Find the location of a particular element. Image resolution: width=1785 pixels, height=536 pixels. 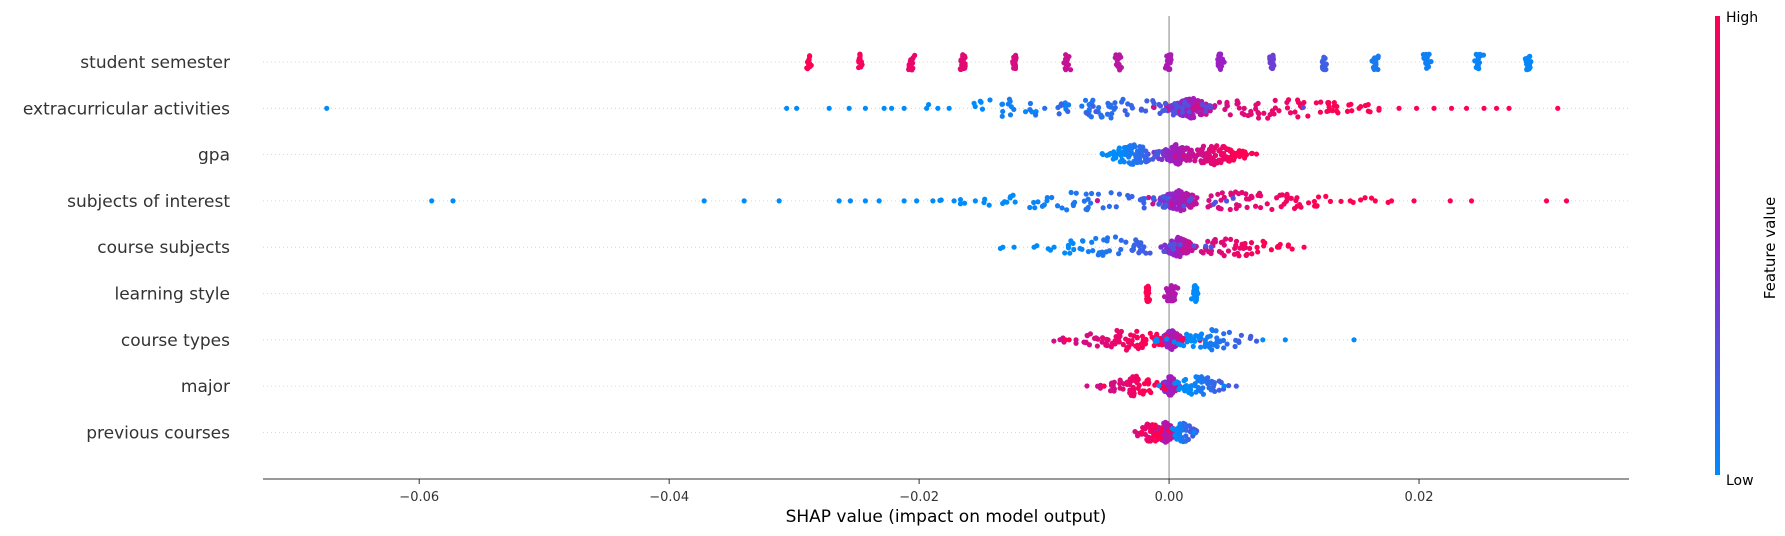

feature-label: subjects of interest is located at coordinates (148, 202).